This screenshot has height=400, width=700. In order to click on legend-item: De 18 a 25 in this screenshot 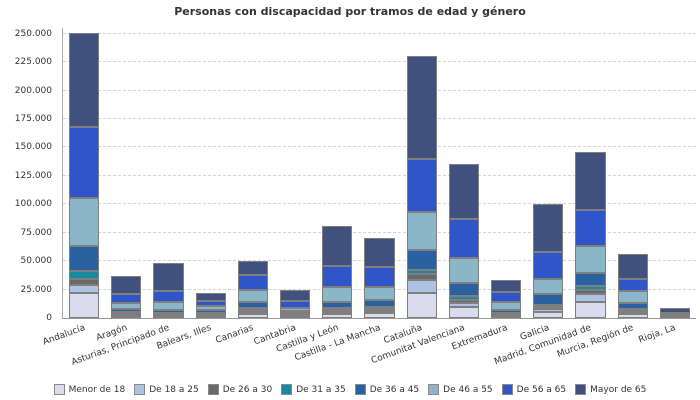, I will do `click(166, 389)`.